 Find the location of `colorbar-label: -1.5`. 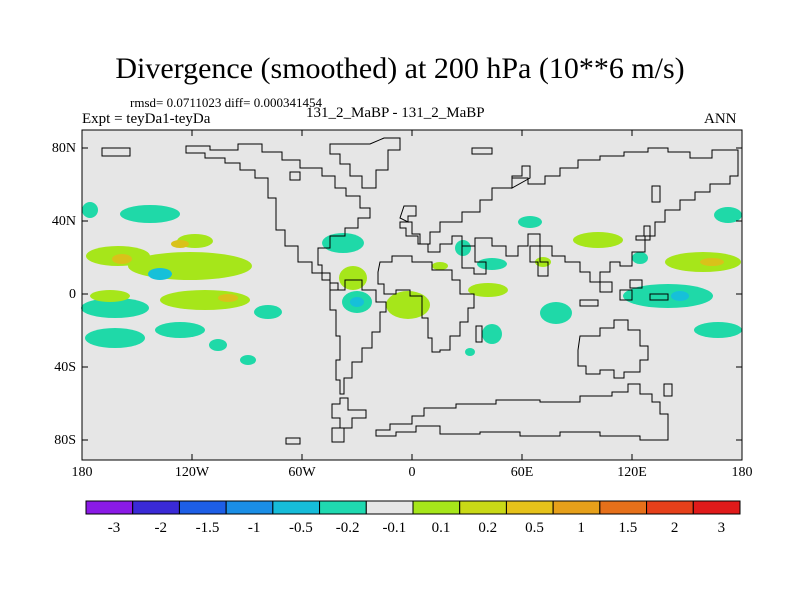

colorbar-label: -1.5 is located at coordinates (207, 528).